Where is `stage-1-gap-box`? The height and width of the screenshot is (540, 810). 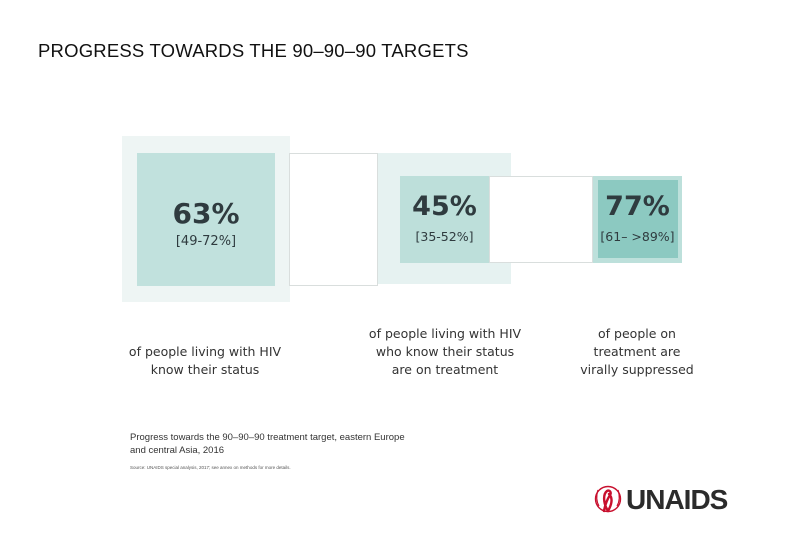 stage-1-gap-box is located at coordinates (333, 219).